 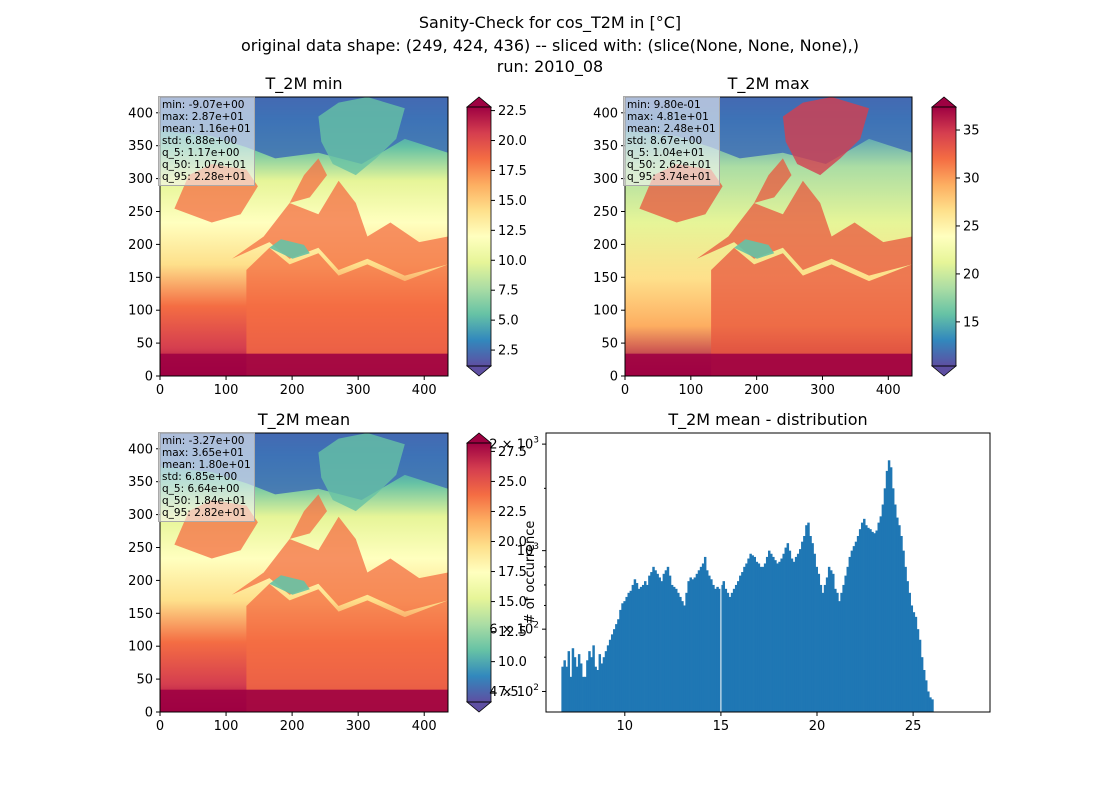 I want to click on colorbar-tick-label: 7.5, so click(x=508, y=692).